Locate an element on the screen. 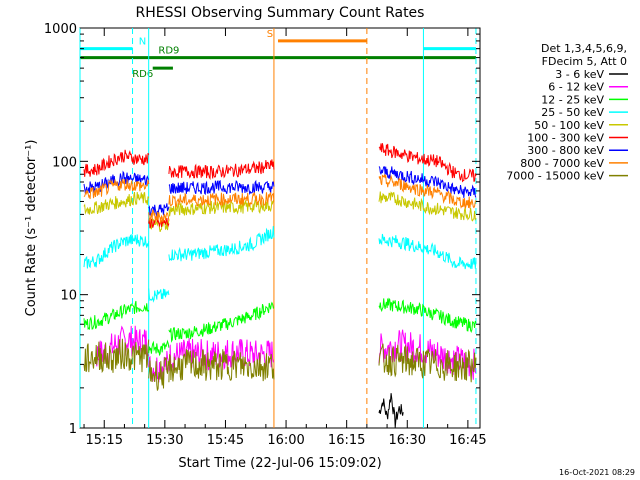 This screenshot has width=640, height=480. chart-title: RHESSI Observing Summary Count Rates is located at coordinates (280, 13).